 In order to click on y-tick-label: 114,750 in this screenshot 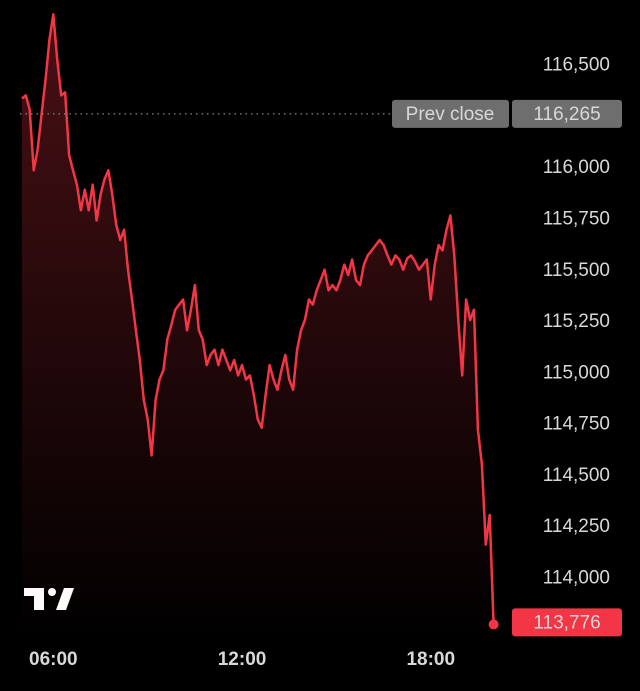, I will do `click(576, 424)`.